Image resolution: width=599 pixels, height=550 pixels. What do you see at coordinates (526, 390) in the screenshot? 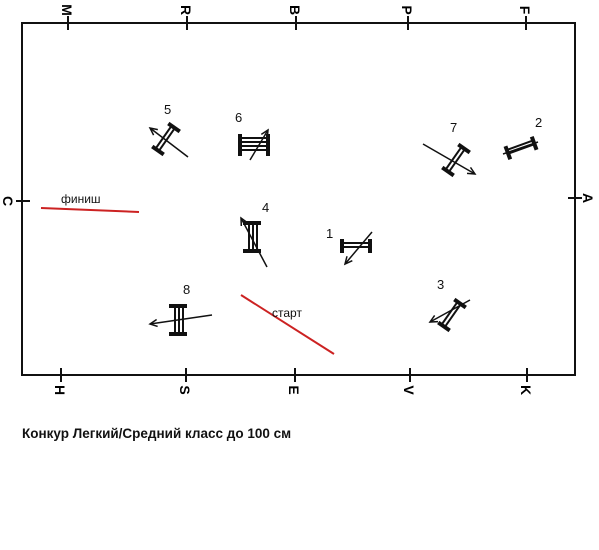
I see `marker-bottom-5: K` at bounding box center [526, 390].